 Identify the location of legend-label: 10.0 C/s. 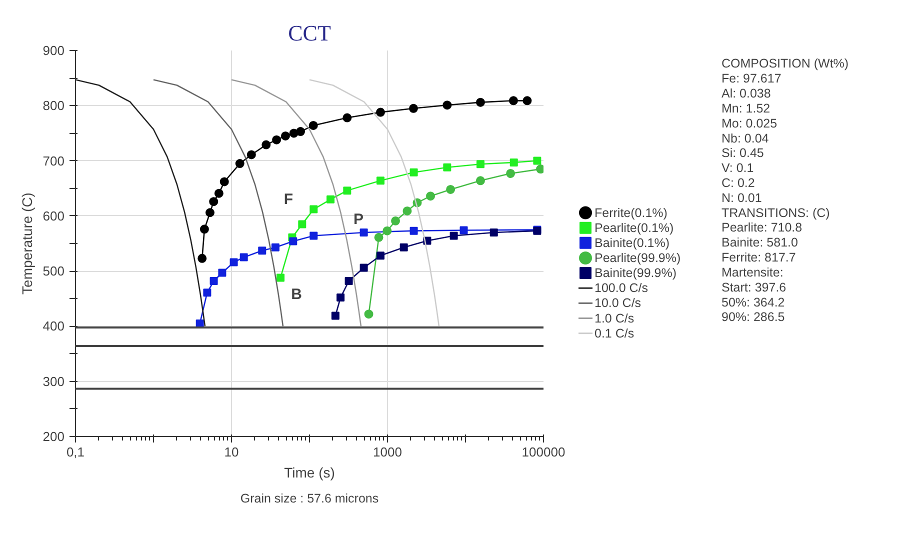
(618, 303).